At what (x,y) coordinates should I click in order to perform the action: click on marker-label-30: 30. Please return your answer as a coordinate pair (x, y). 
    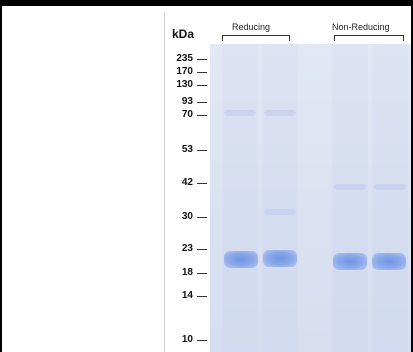
    Looking at the image, I should click on (187, 216).